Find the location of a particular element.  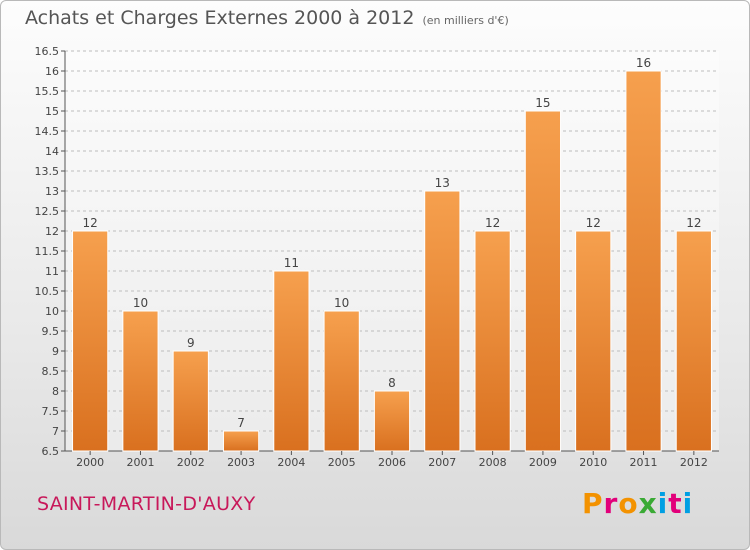

y-tick-label: 8.5 is located at coordinates (51, 371).